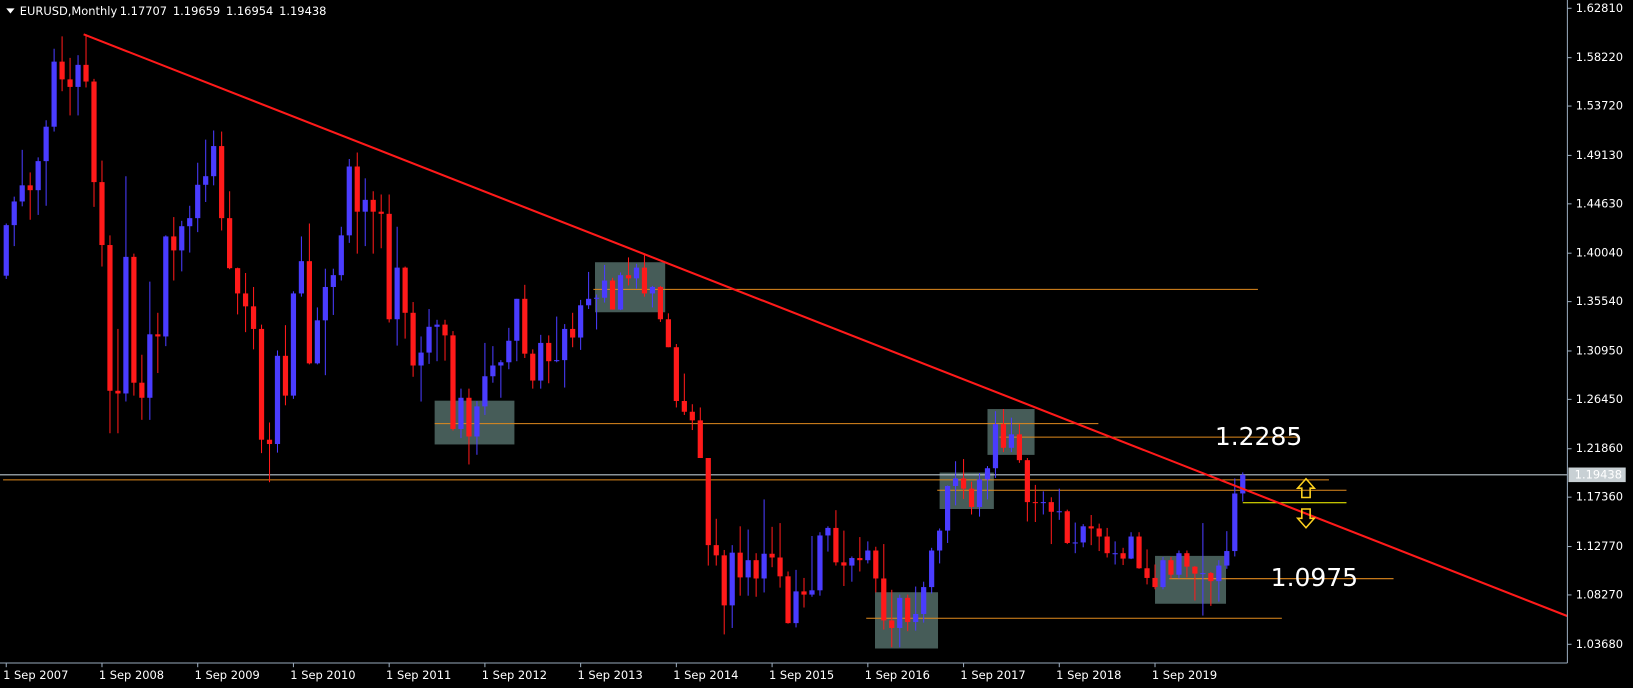 The width and height of the screenshot is (1633, 688). Describe the element at coordinates (1599, 497) in the screenshot. I see `y-tick-label: 1.17360` at that location.